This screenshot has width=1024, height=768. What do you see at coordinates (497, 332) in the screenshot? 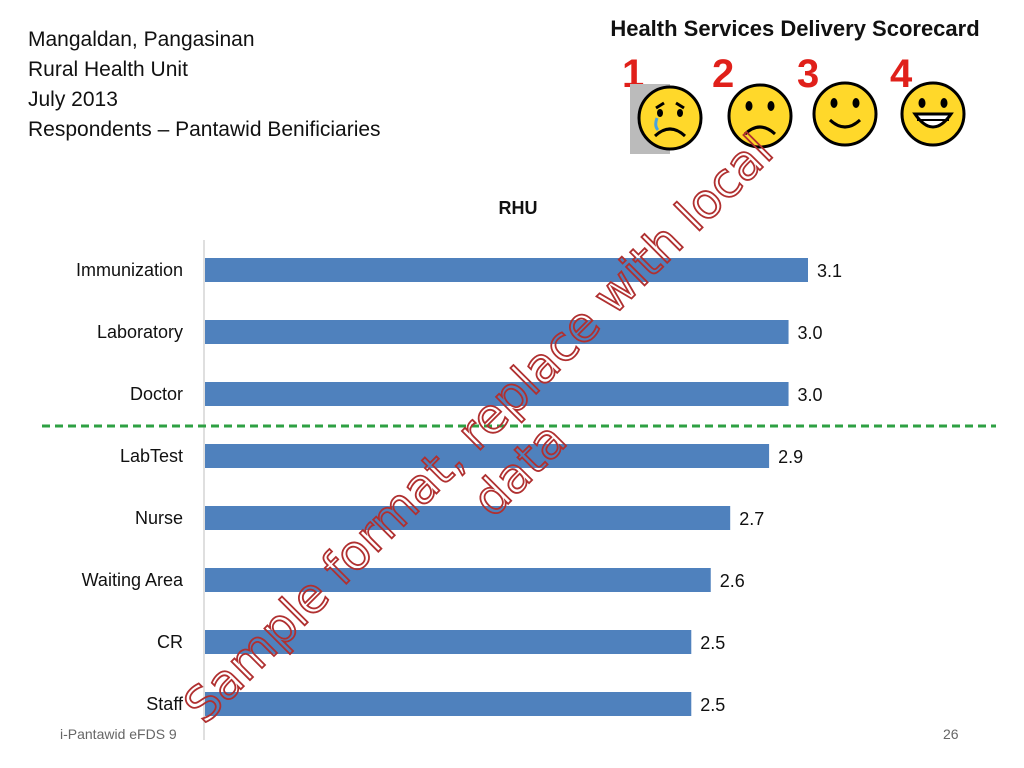
I see `bar-laboratory` at bounding box center [497, 332].